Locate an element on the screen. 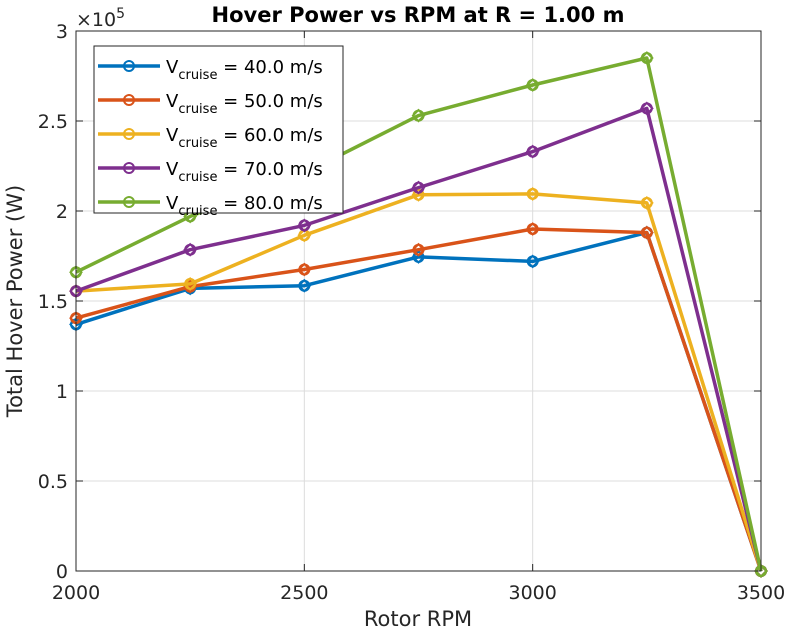 Image resolution: width=789 pixels, height=632 pixels. legend-label-rest: = 40.0 m/s is located at coordinates (269, 67).